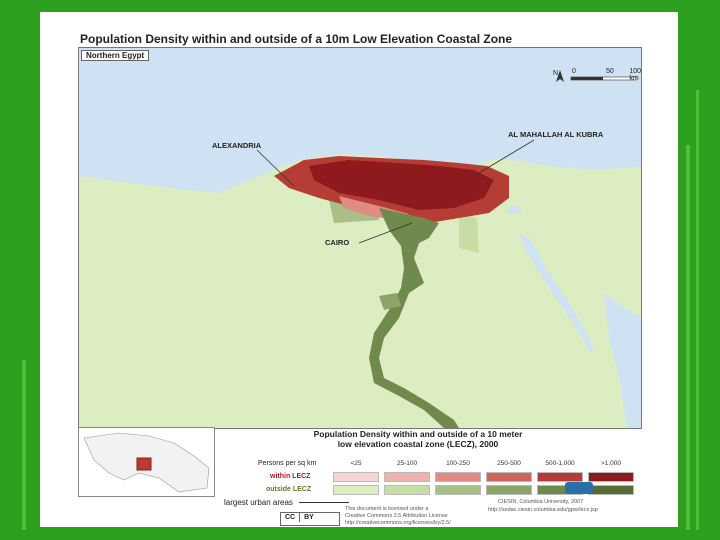  I want to click on north-label: N, so click(556, 73).